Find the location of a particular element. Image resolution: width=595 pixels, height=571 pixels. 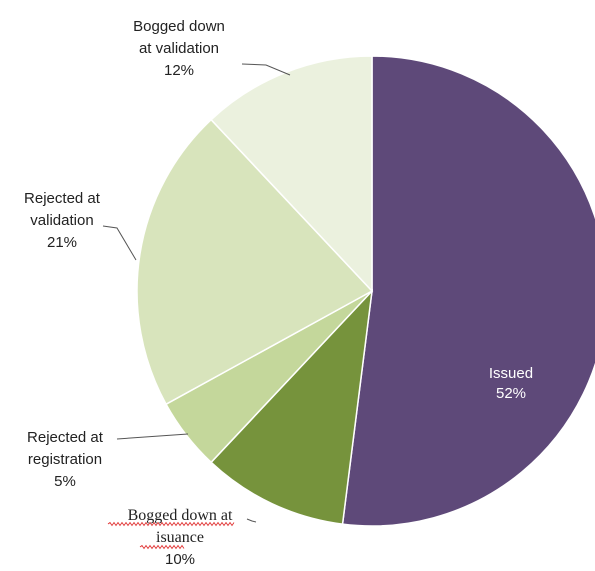

data-label-rejected-validation-line2: validation is located at coordinates (61, 220).